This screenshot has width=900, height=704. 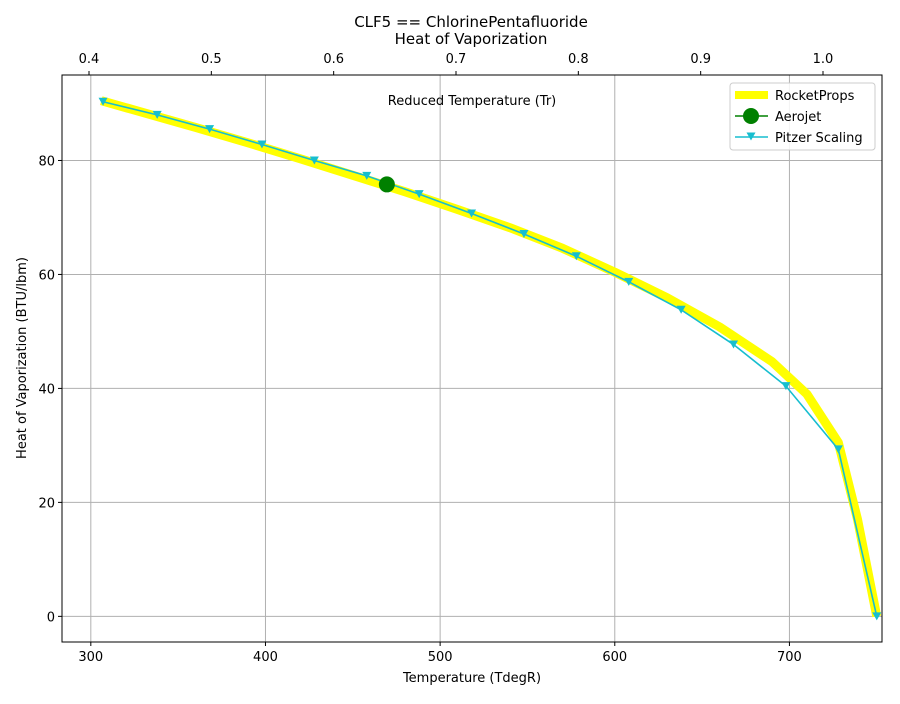 I want to click on y-tick-label: 0, so click(x=51, y=617).